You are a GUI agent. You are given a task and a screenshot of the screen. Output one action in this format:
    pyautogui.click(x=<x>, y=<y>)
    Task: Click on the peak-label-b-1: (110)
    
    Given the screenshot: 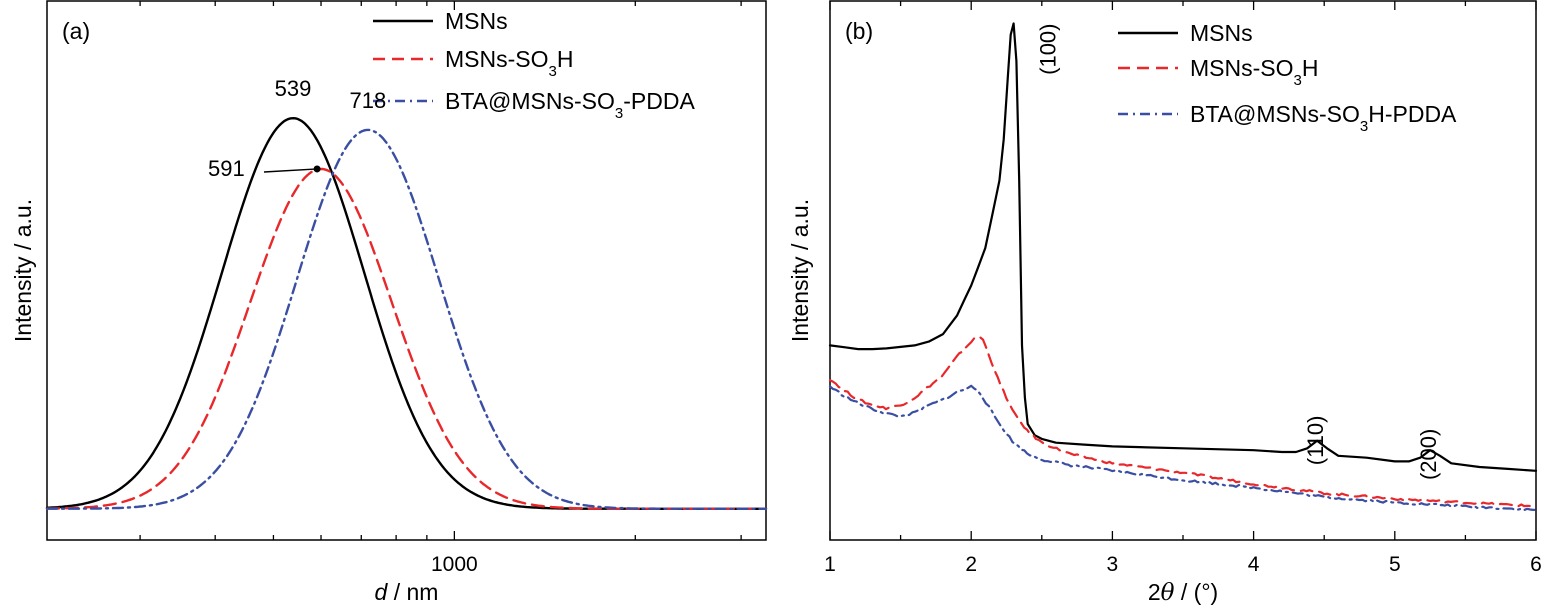 What is the action you would take?
    pyautogui.click(x=1315, y=441)
    